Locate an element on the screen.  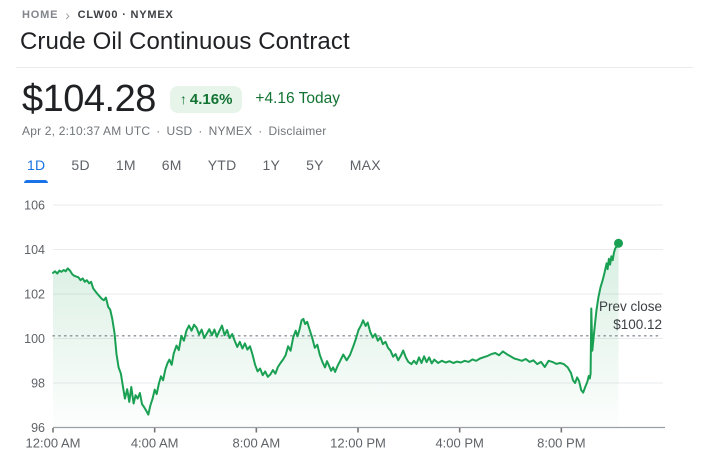
breadcrumb: HOME › CLW00 · NYMEX is located at coordinates (98, 15).